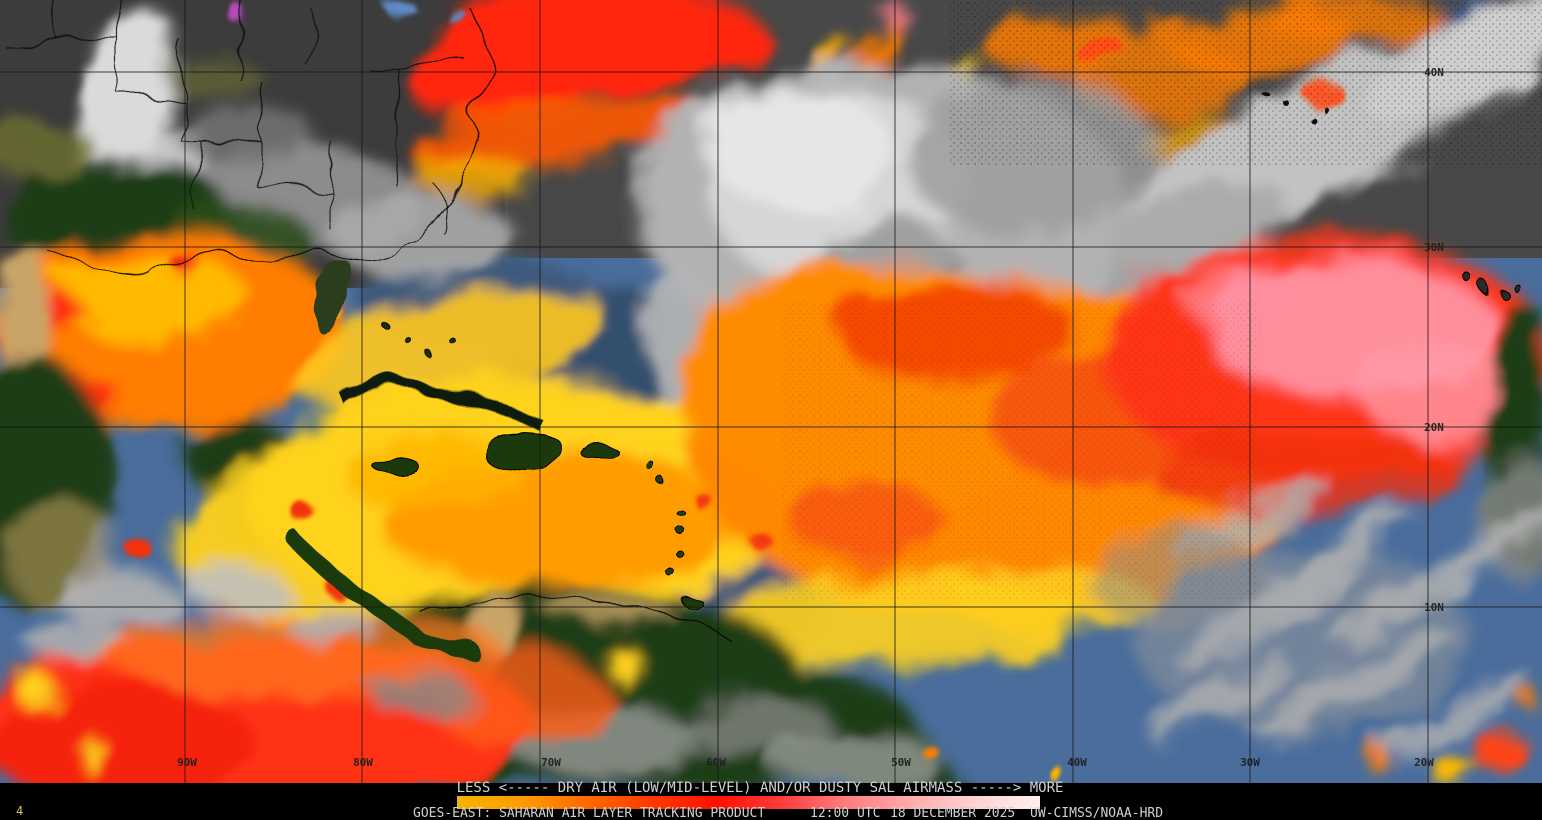  What do you see at coordinates (1434, 247) in the screenshot?
I see `lat-label-30n: 30N` at bounding box center [1434, 247].